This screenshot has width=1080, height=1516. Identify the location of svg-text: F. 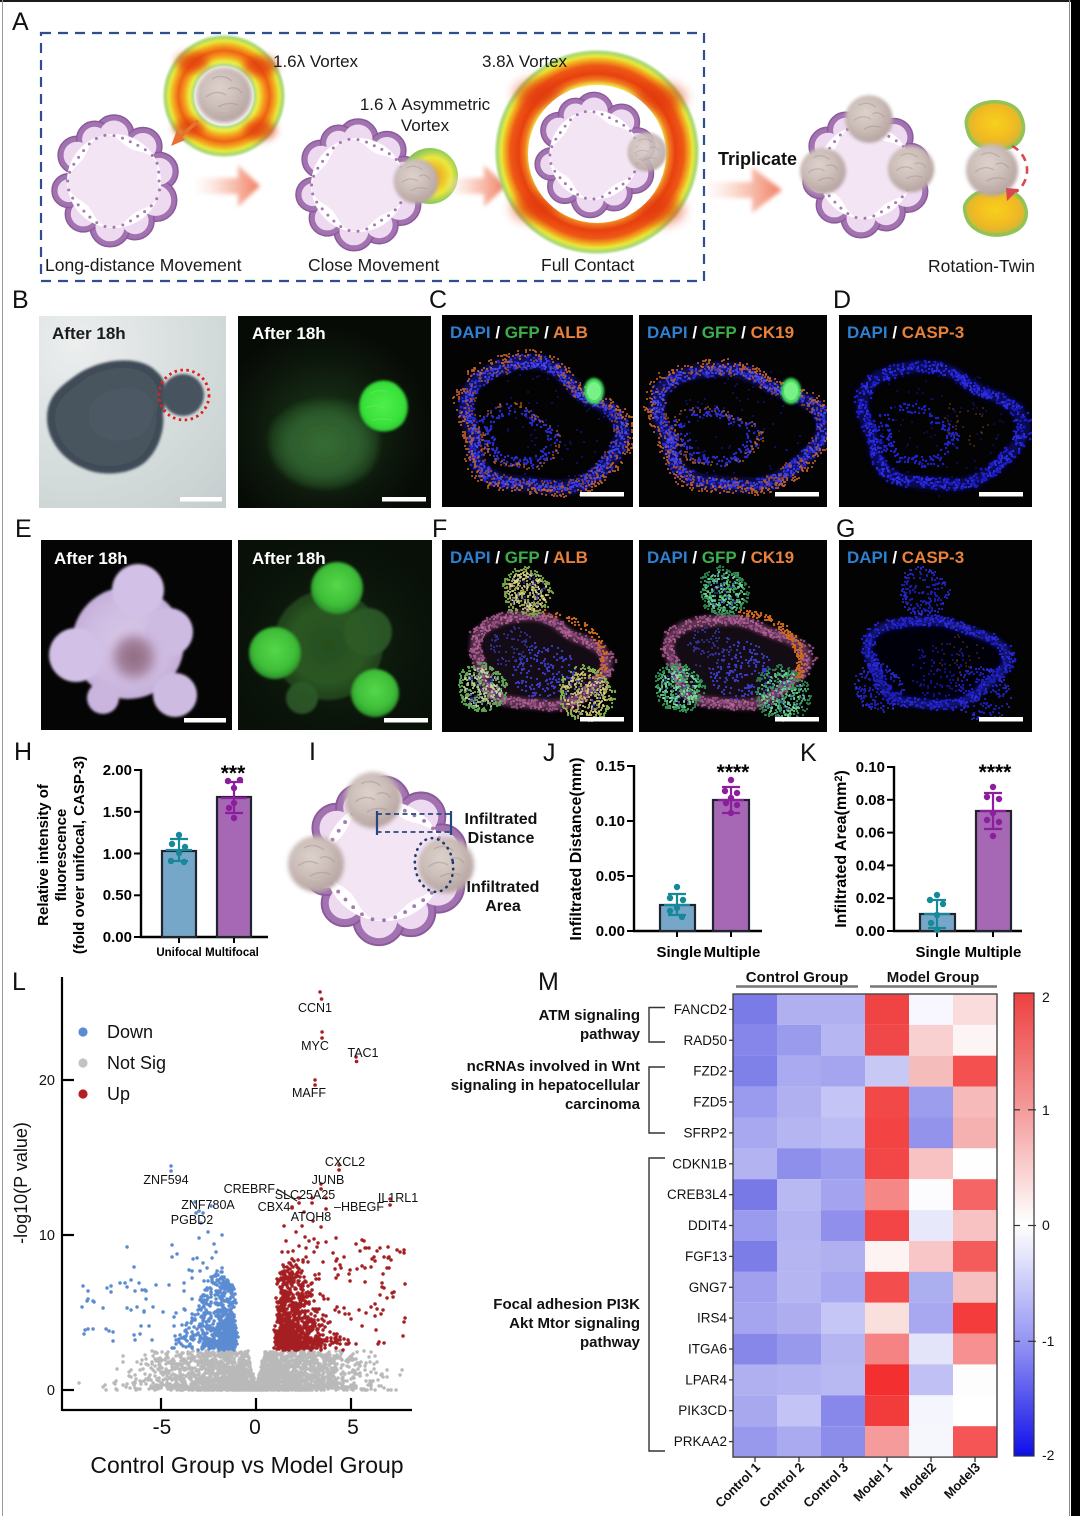
(439, 529).